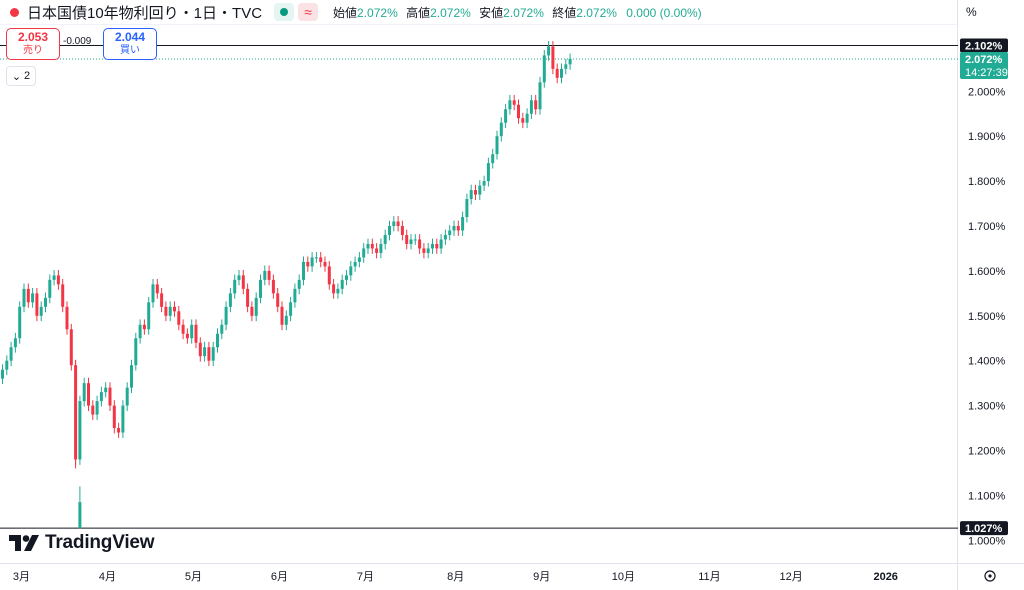 The width and height of the screenshot is (1024, 590). Describe the element at coordinates (450, 12) in the screenshot. I see `high-value: 2.072%` at that location.